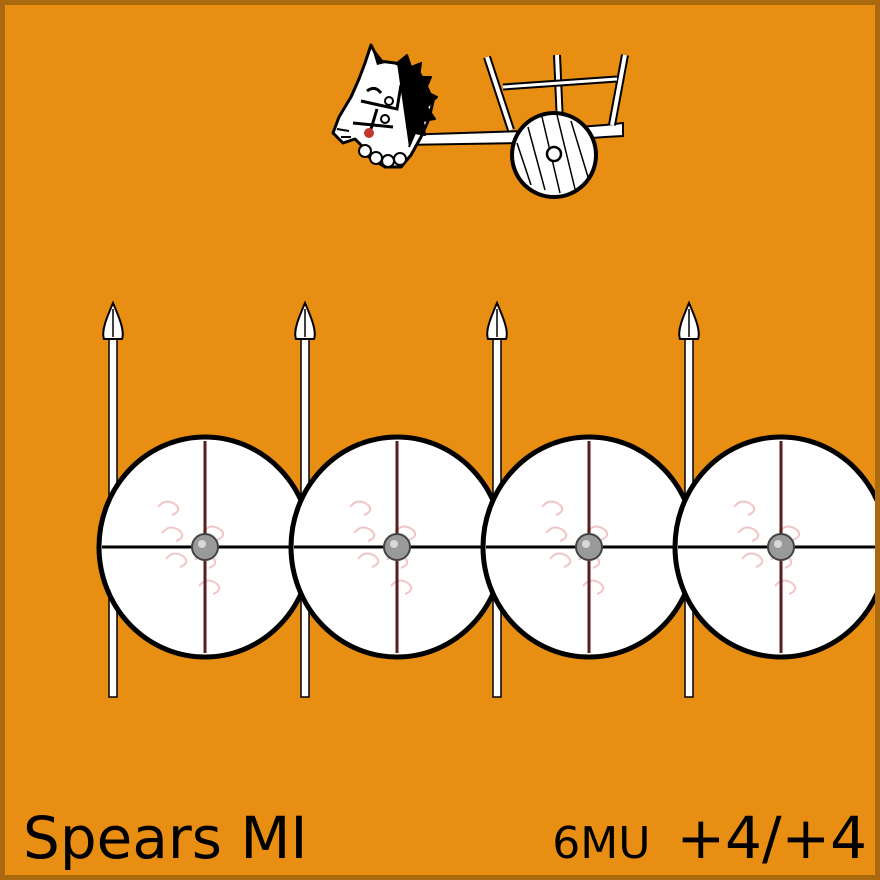 This screenshot has width=880, height=880. What do you see at coordinates (771, 838) in the screenshot?
I see `combat-factors: +4/+4` at bounding box center [771, 838].